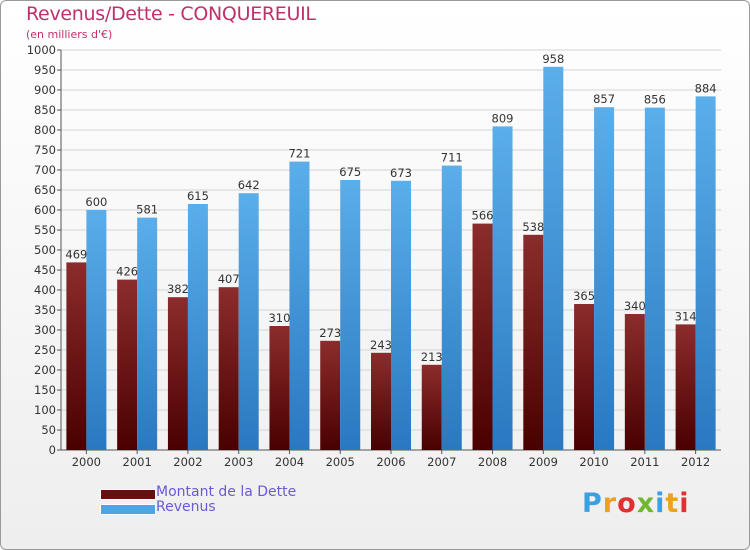  Describe the element at coordinates (655, 100) in the screenshot. I see `data-label-revenus: 856` at that location.